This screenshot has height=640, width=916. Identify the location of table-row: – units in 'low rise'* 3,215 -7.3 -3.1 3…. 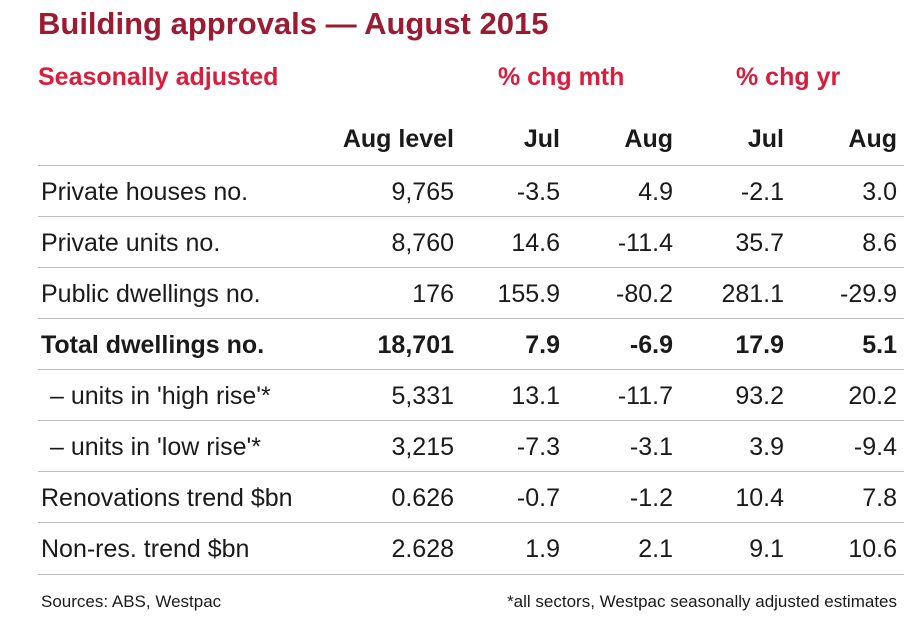
(458, 446).